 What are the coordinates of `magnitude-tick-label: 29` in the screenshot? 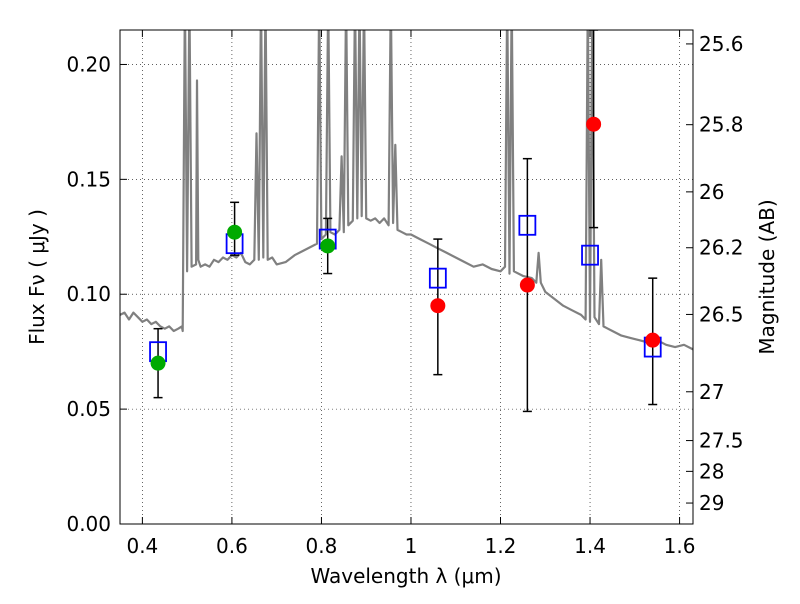 It's located at (711, 503).